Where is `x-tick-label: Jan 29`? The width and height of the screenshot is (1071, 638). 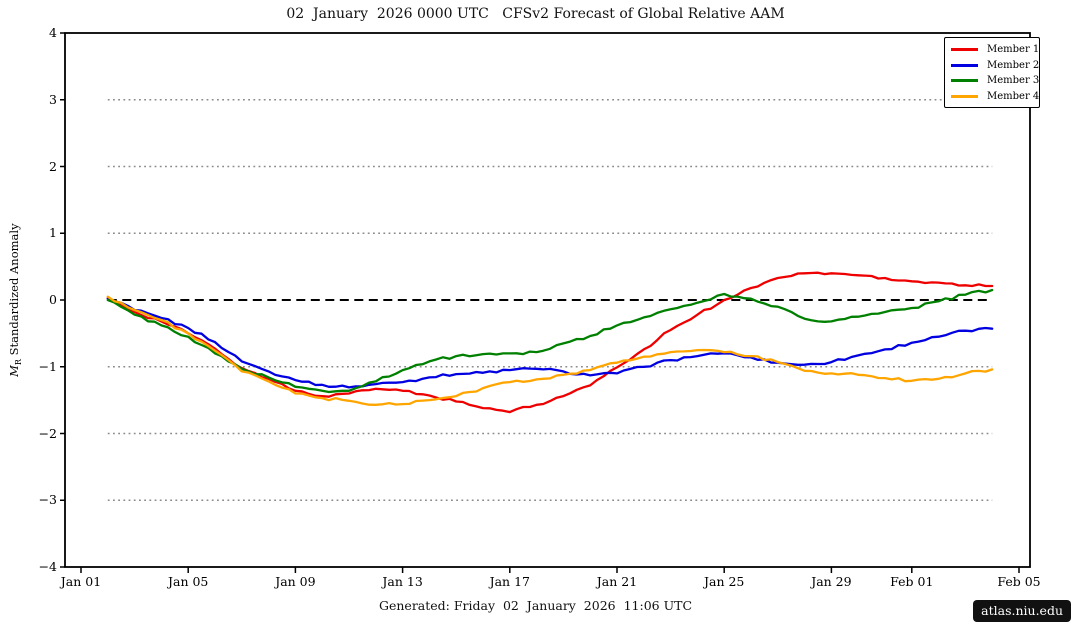 x-tick-label: Jan 29 is located at coordinates (831, 581).